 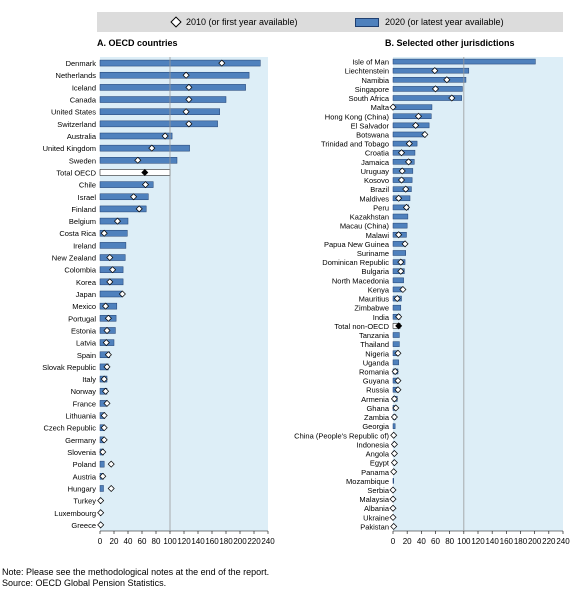 What do you see at coordinates (401, 262) in the screenshot?
I see `panel-b-marker-dominican-republic` at bounding box center [401, 262].